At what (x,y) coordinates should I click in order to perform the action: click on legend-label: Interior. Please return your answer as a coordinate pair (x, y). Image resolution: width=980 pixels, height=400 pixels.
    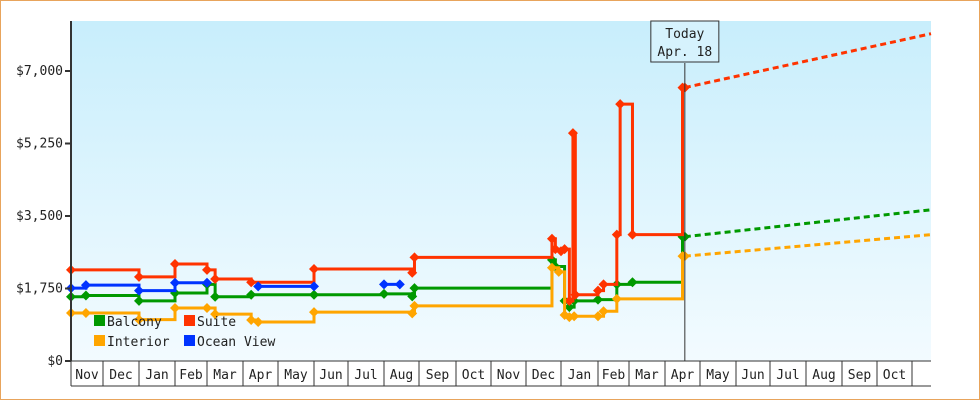
    Looking at the image, I should click on (138, 342).